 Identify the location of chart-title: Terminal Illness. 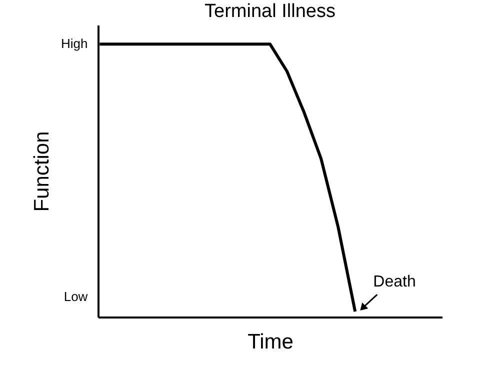
(270, 11).